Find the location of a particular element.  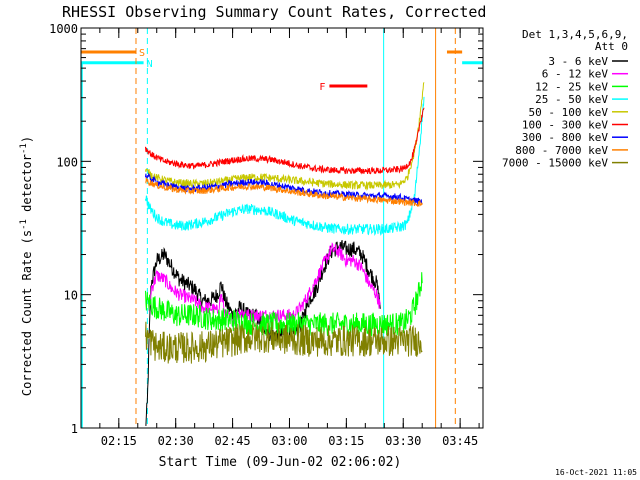

legend-label: 300 - 800 keV is located at coordinates (565, 137).